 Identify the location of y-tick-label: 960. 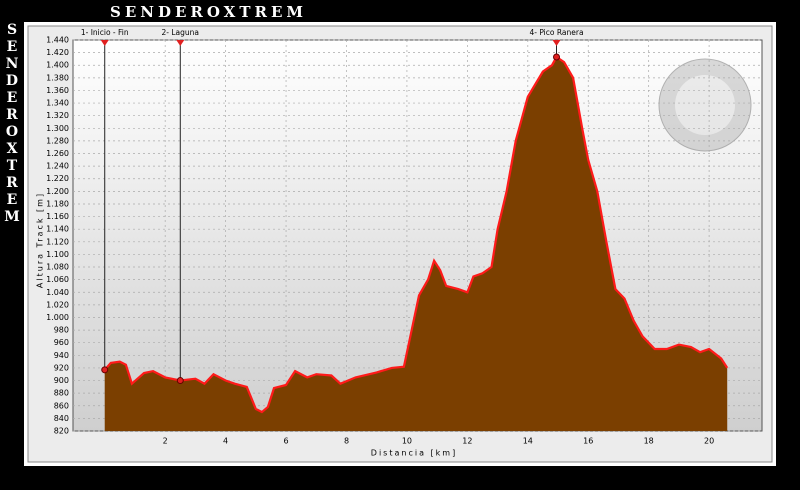
(61, 342).